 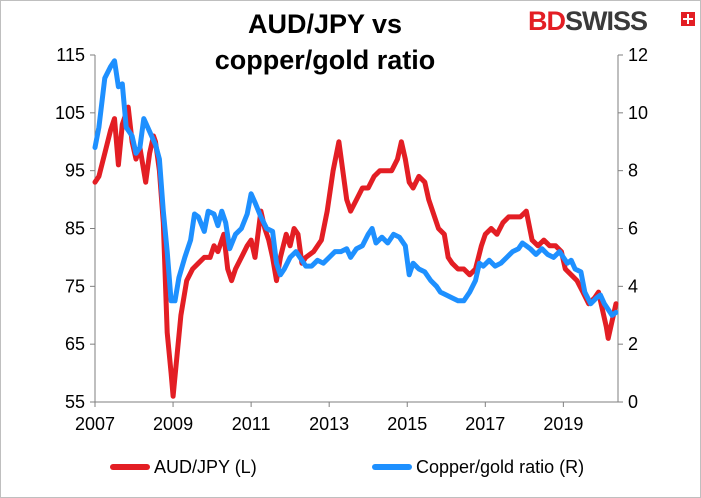 I want to click on y-right-tick-label: 10, so click(x=638, y=113).